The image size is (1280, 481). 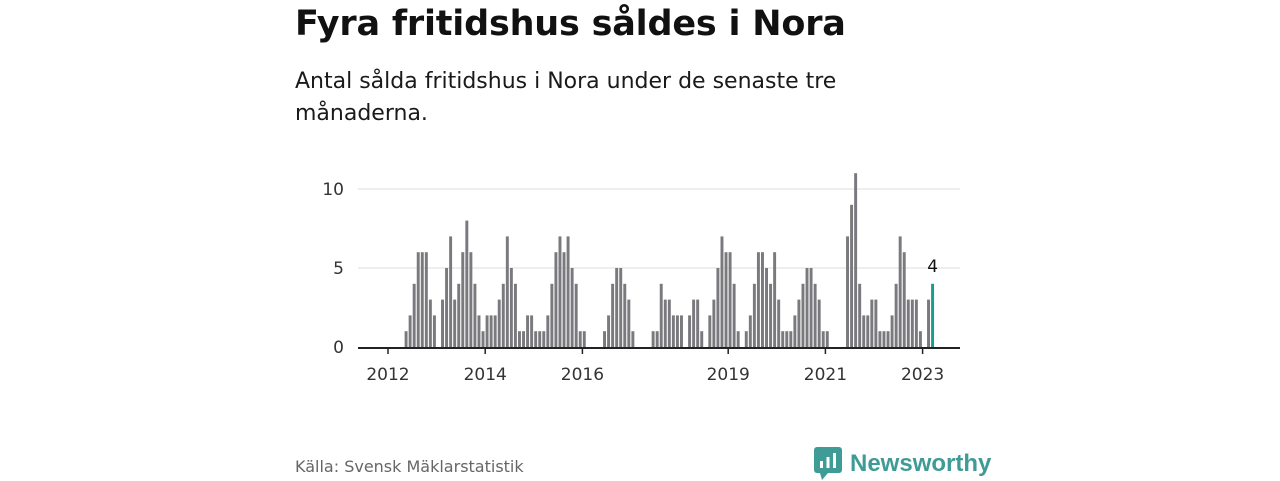 I want to click on highlight-bar, so click(x=933, y=315).